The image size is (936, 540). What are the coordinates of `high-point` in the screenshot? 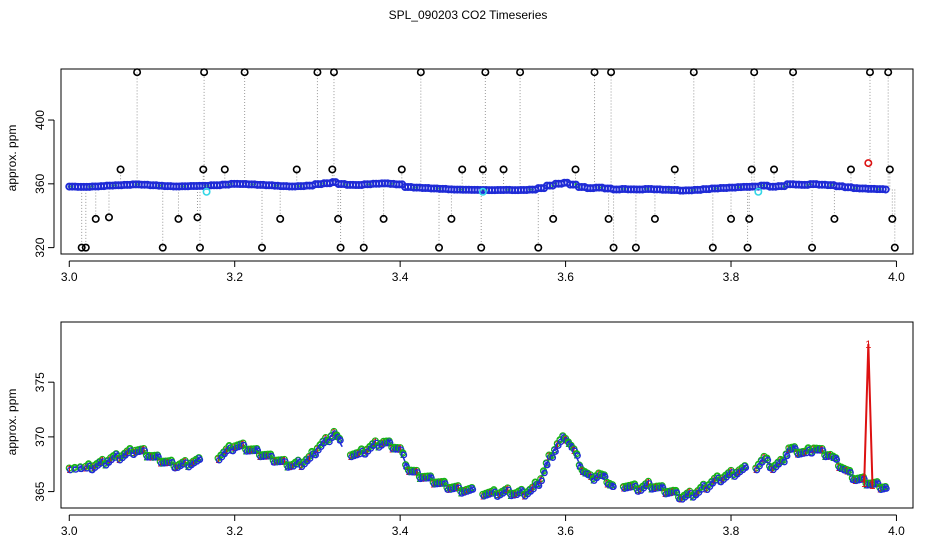 It's located at (868, 163).